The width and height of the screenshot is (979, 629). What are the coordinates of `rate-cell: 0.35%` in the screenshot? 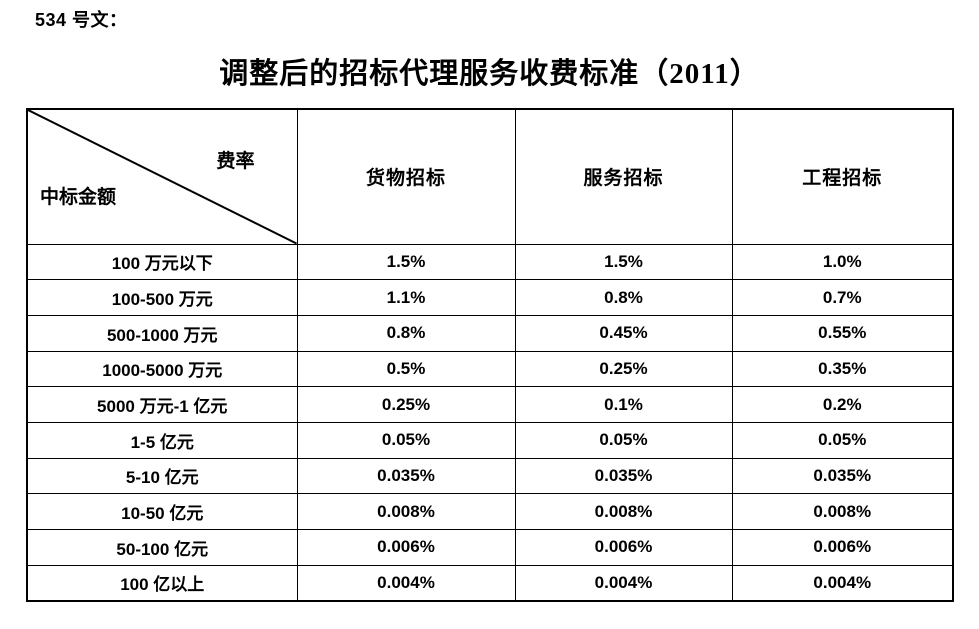 It's located at (842, 369).